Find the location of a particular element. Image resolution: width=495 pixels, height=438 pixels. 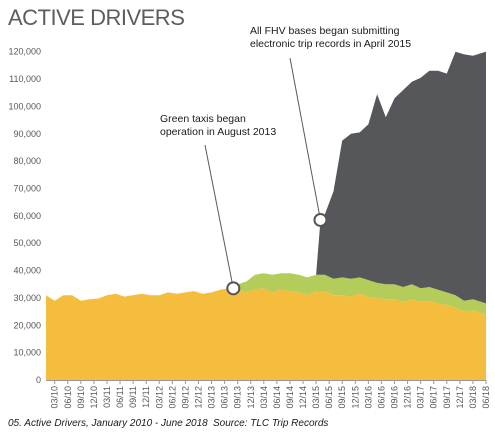

x-tick-label: 12/12 is located at coordinates (198, 397).